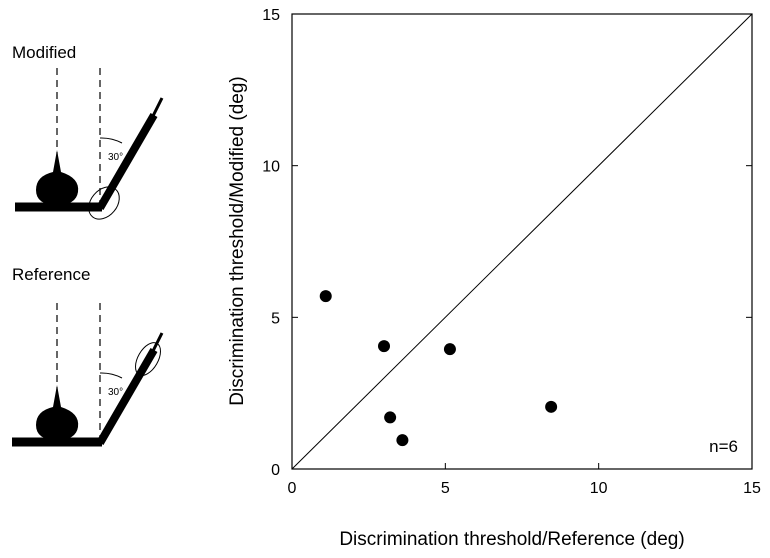  What do you see at coordinates (292, 488) in the screenshot?
I see `x-tick-label: 0` at bounding box center [292, 488].